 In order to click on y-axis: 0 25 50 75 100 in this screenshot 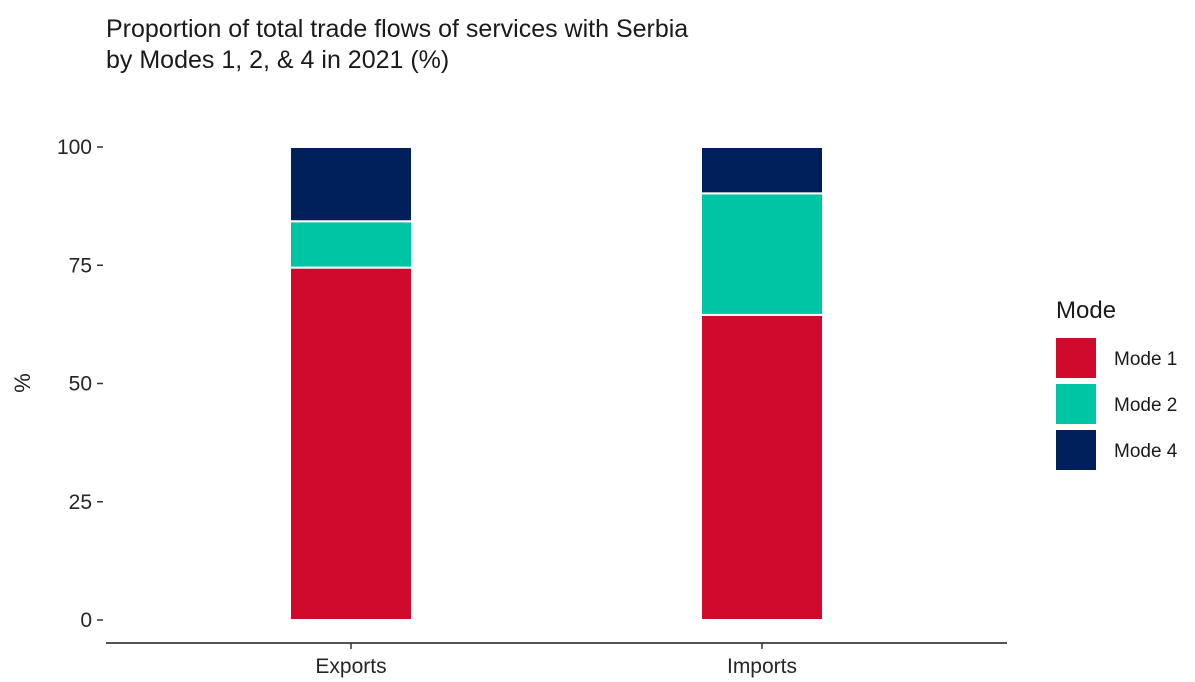, I will do `click(80, 384)`.